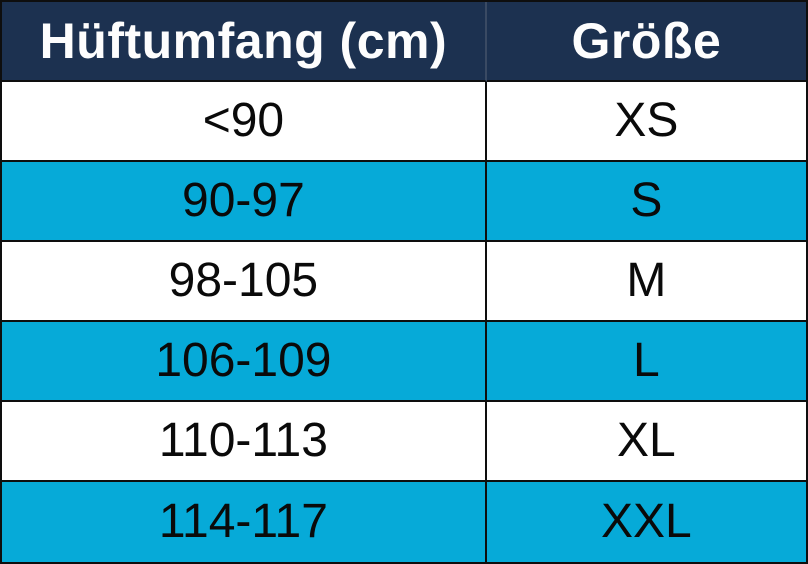  Describe the element at coordinates (244, 442) in the screenshot. I see `table-cell-range-xl: 110-113` at that location.